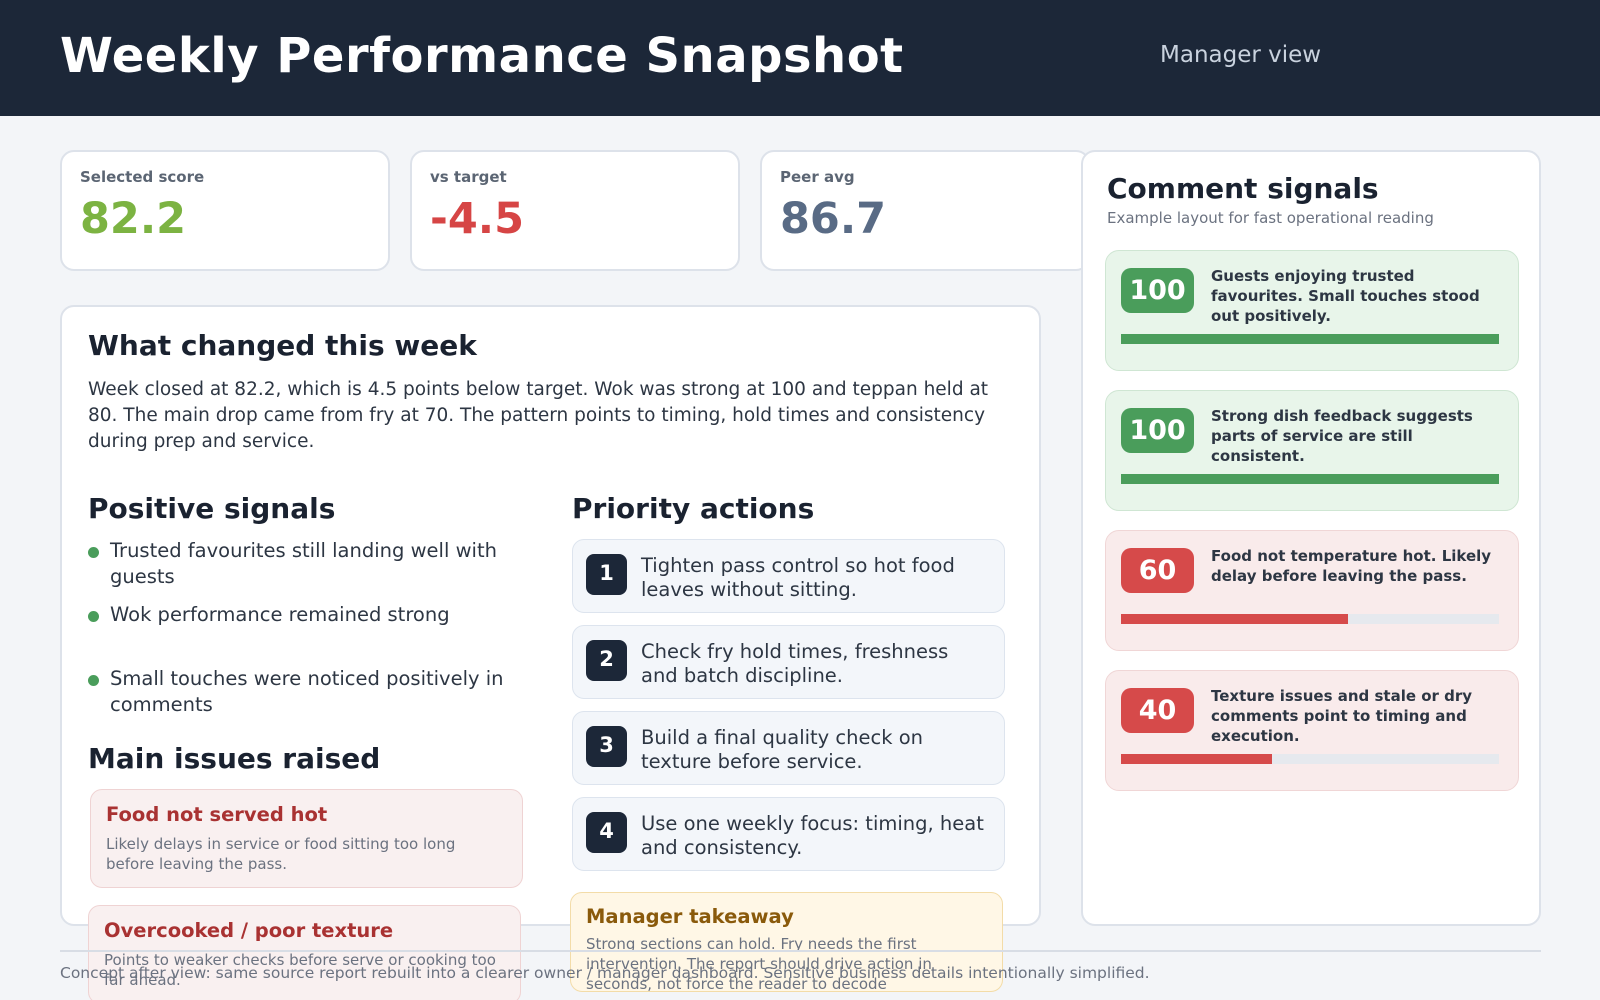 The height and width of the screenshot is (1000, 1600). Describe the element at coordinates (212, 508) in the screenshot. I see `positive-signals-title: Positive signals` at that location.